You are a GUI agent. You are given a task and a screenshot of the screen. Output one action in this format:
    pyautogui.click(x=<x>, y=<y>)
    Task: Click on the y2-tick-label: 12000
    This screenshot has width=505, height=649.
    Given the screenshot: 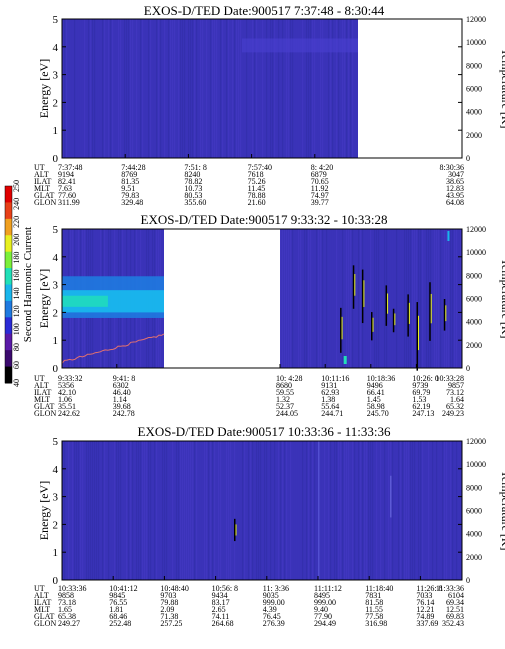 What is the action you would take?
    pyautogui.click(x=476, y=441)
    